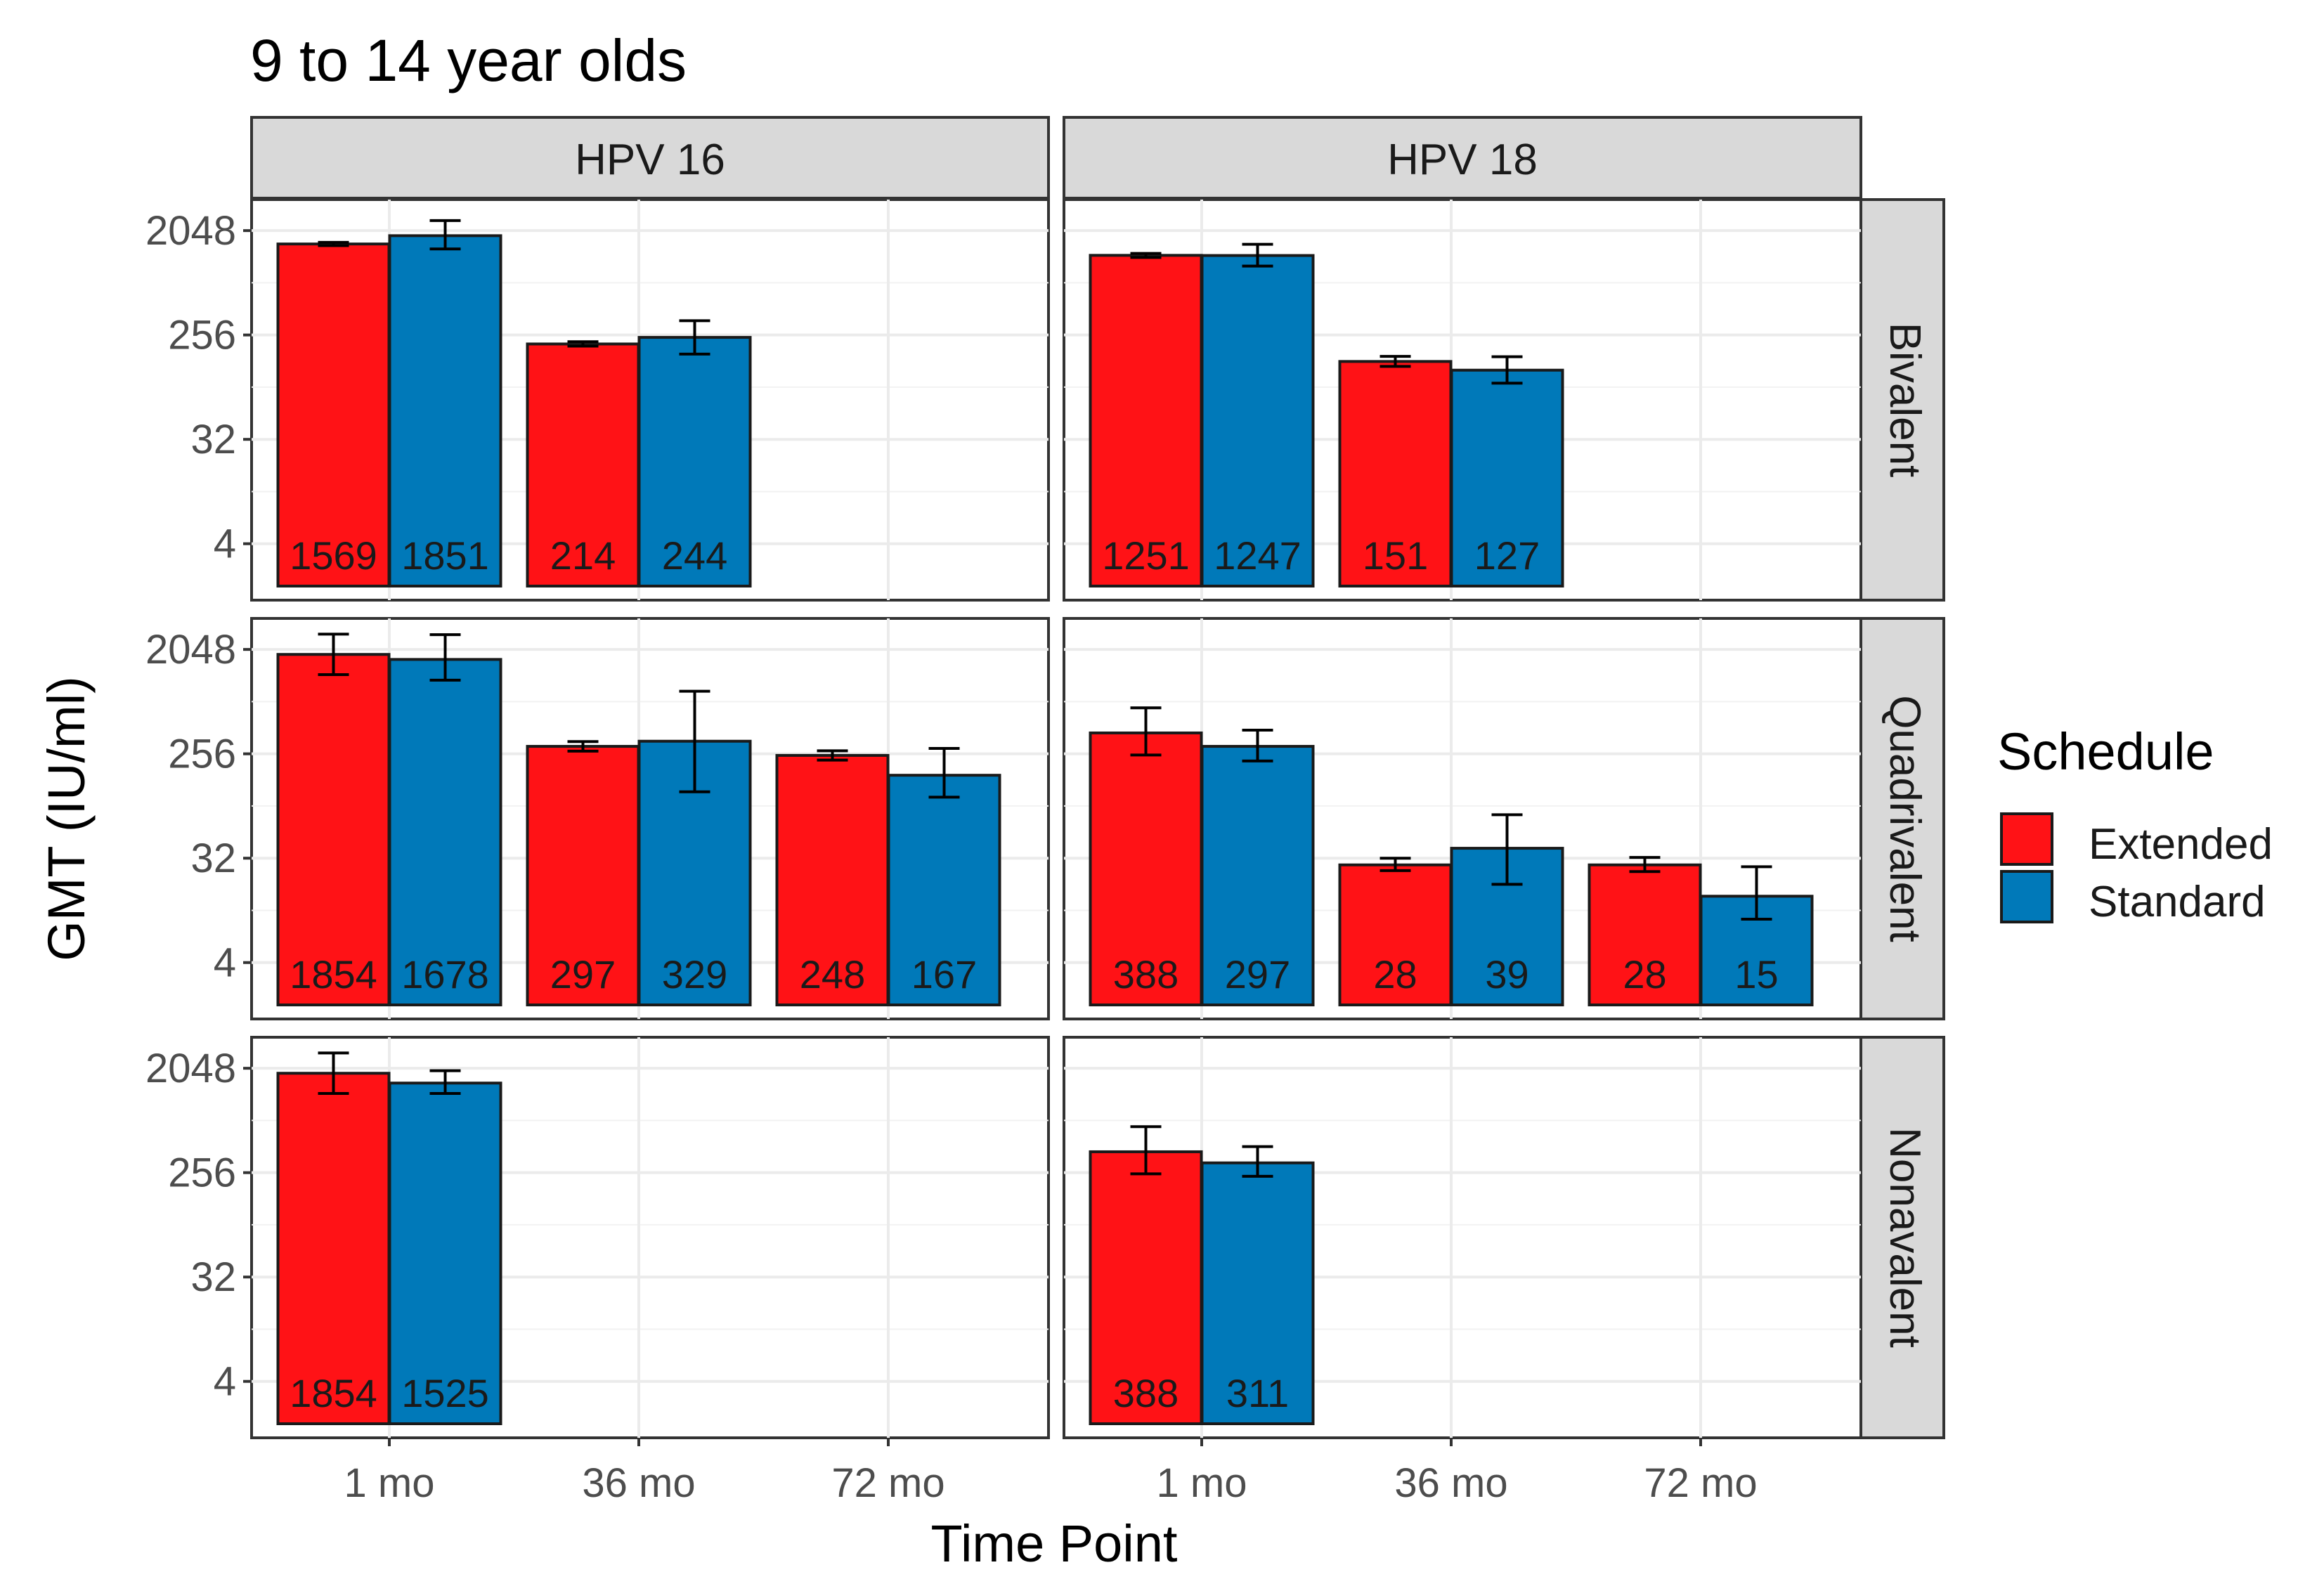  I want to click on strip-label-quadrivalent: Quadrivalent, so click(1905, 818).